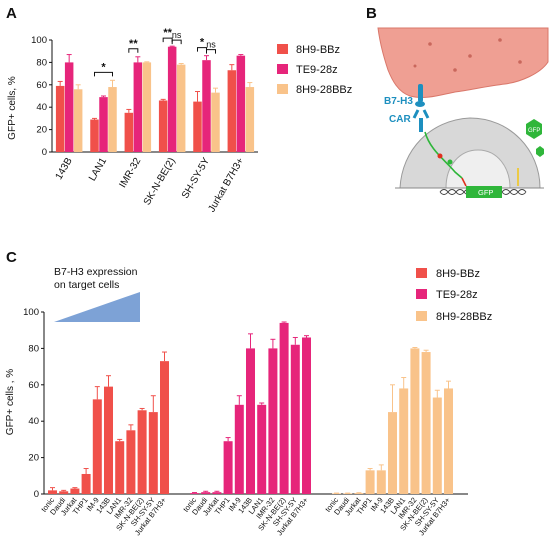  I want to click on panel-a-significance: ***** ns* ns, so click(155, 52).